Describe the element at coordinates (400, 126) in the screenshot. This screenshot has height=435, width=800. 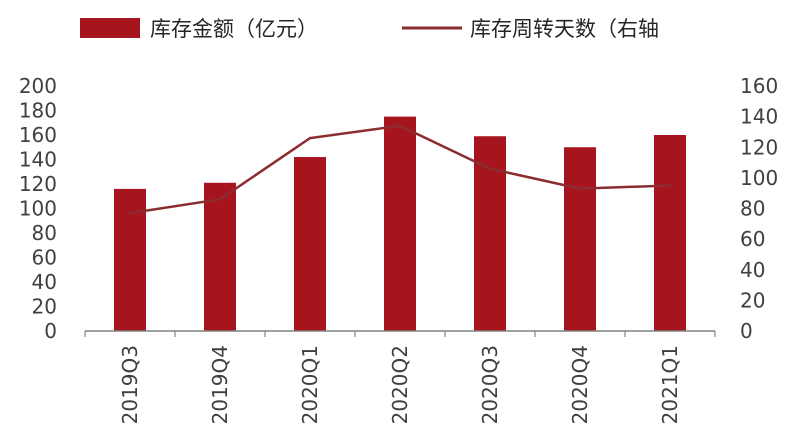
I see `line-point-2020Q2` at that location.